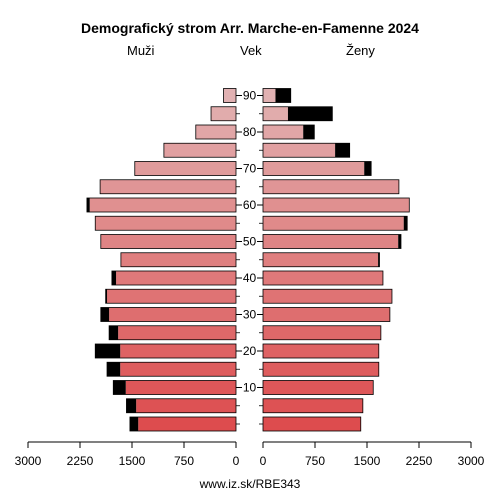  What do you see at coordinates (250, 315) in the screenshot?
I see `age-tick-label: 30` at bounding box center [250, 315].